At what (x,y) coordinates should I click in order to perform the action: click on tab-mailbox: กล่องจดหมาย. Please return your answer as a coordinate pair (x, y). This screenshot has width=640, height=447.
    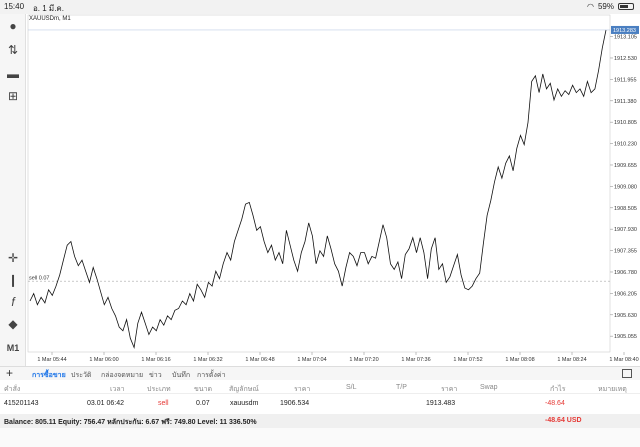
    Looking at the image, I should click on (122, 375).